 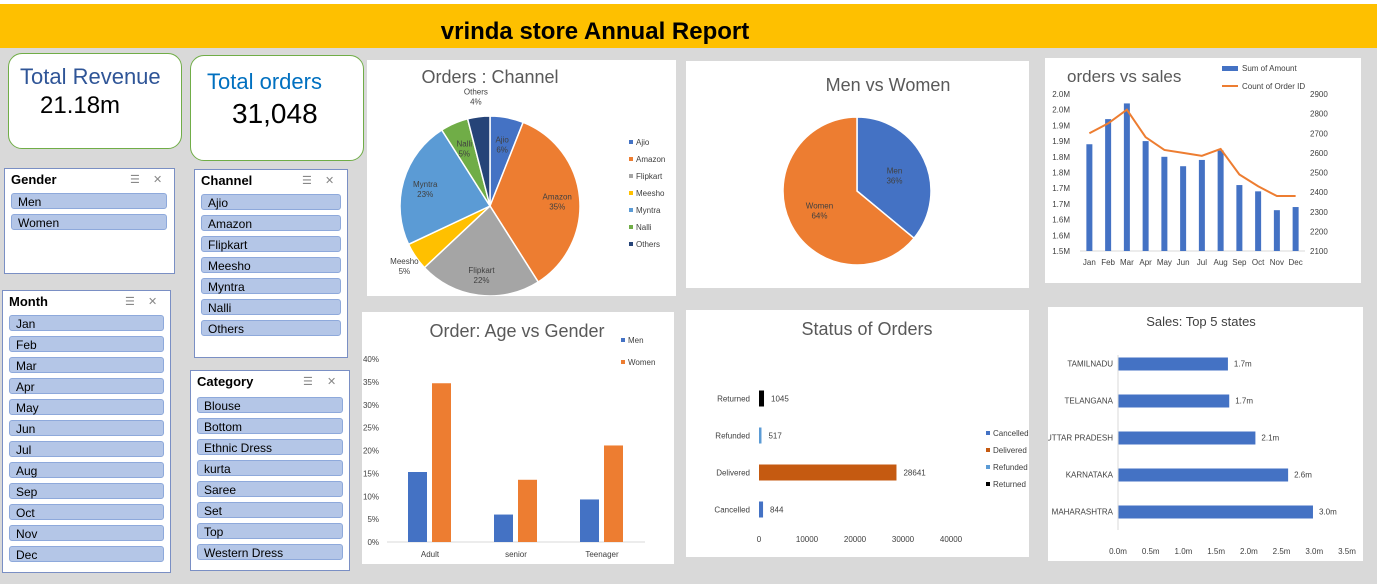 I want to click on slicer-category-item-top: Top, so click(x=270, y=531).